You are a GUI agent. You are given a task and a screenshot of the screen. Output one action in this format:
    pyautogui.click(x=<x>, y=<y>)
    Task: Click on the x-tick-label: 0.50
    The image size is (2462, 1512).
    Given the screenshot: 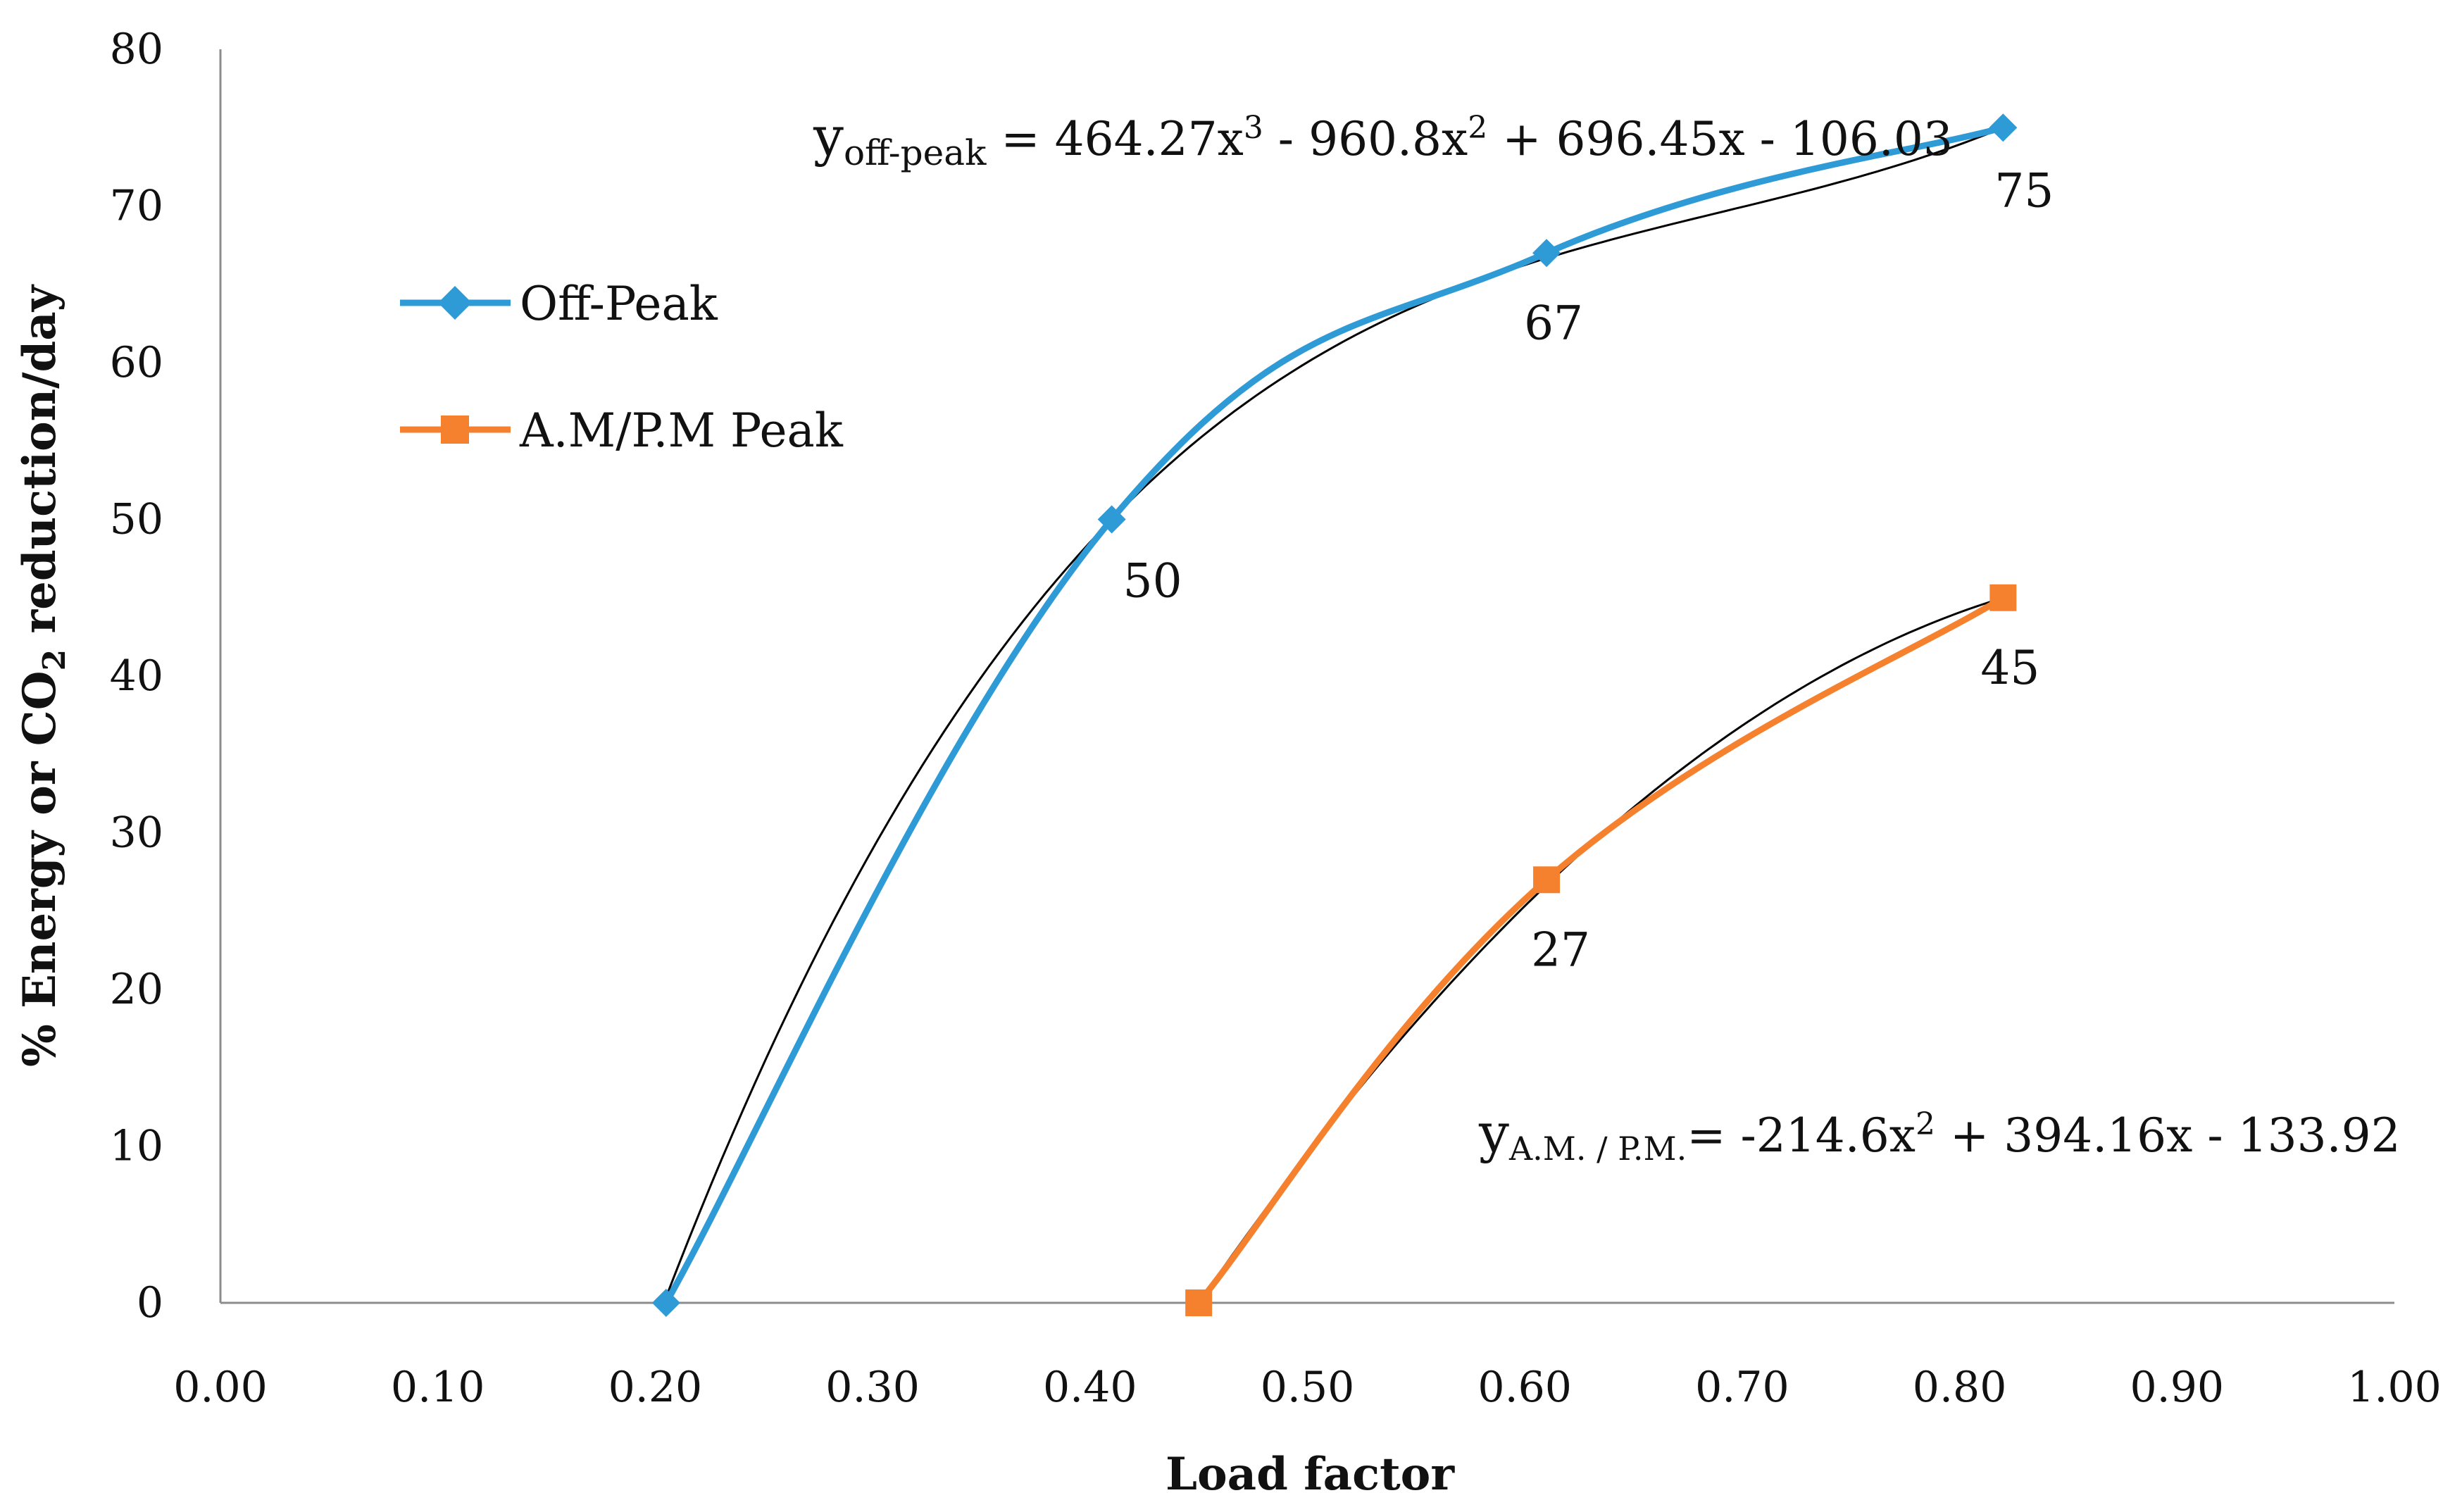 What is the action you would take?
    pyautogui.click(x=1308, y=1387)
    